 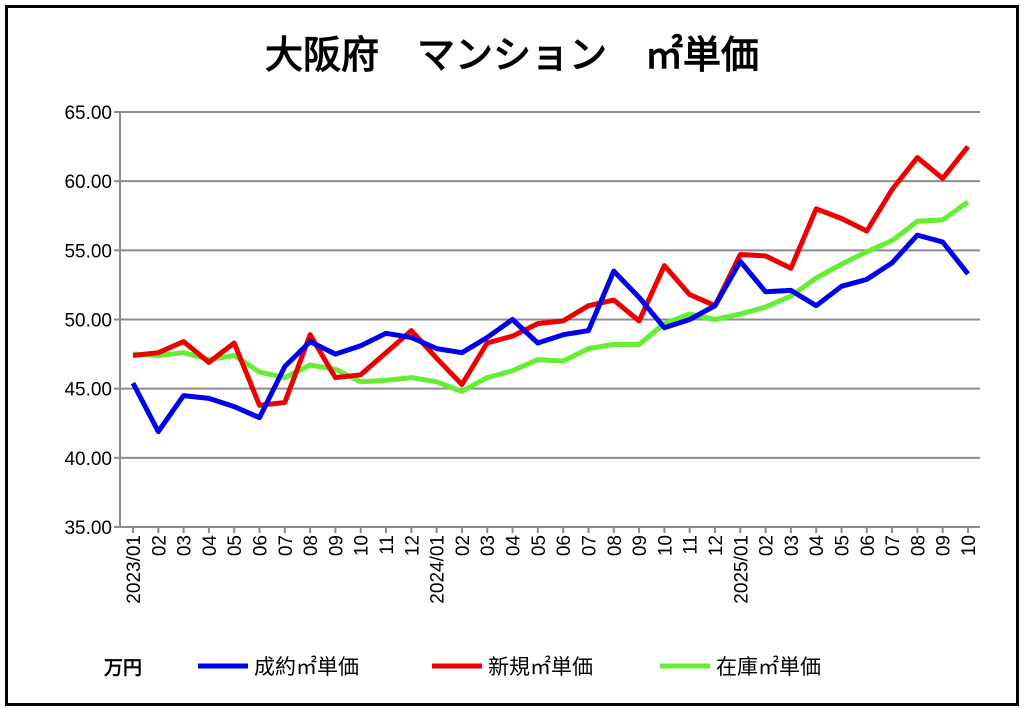 I want to click on y-tick-label: 35.00, so click(x=88, y=528).